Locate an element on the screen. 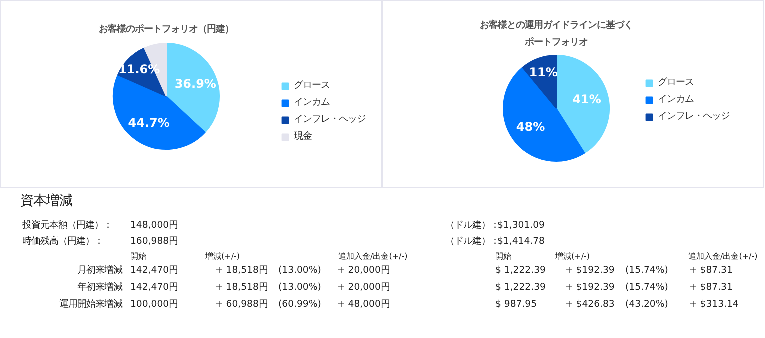 Image resolution: width=765 pixels, height=338 pixels. text: $1,301.09 is located at coordinates (522, 225).